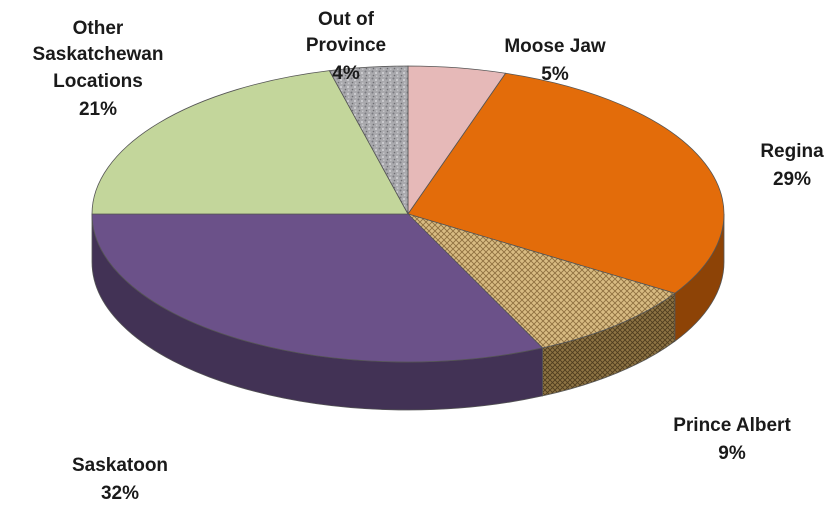 The height and width of the screenshot is (508, 838). Describe the element at coordinates (555, 74) in the screenshot. I see `slice-percent-label: 5%` at that location.